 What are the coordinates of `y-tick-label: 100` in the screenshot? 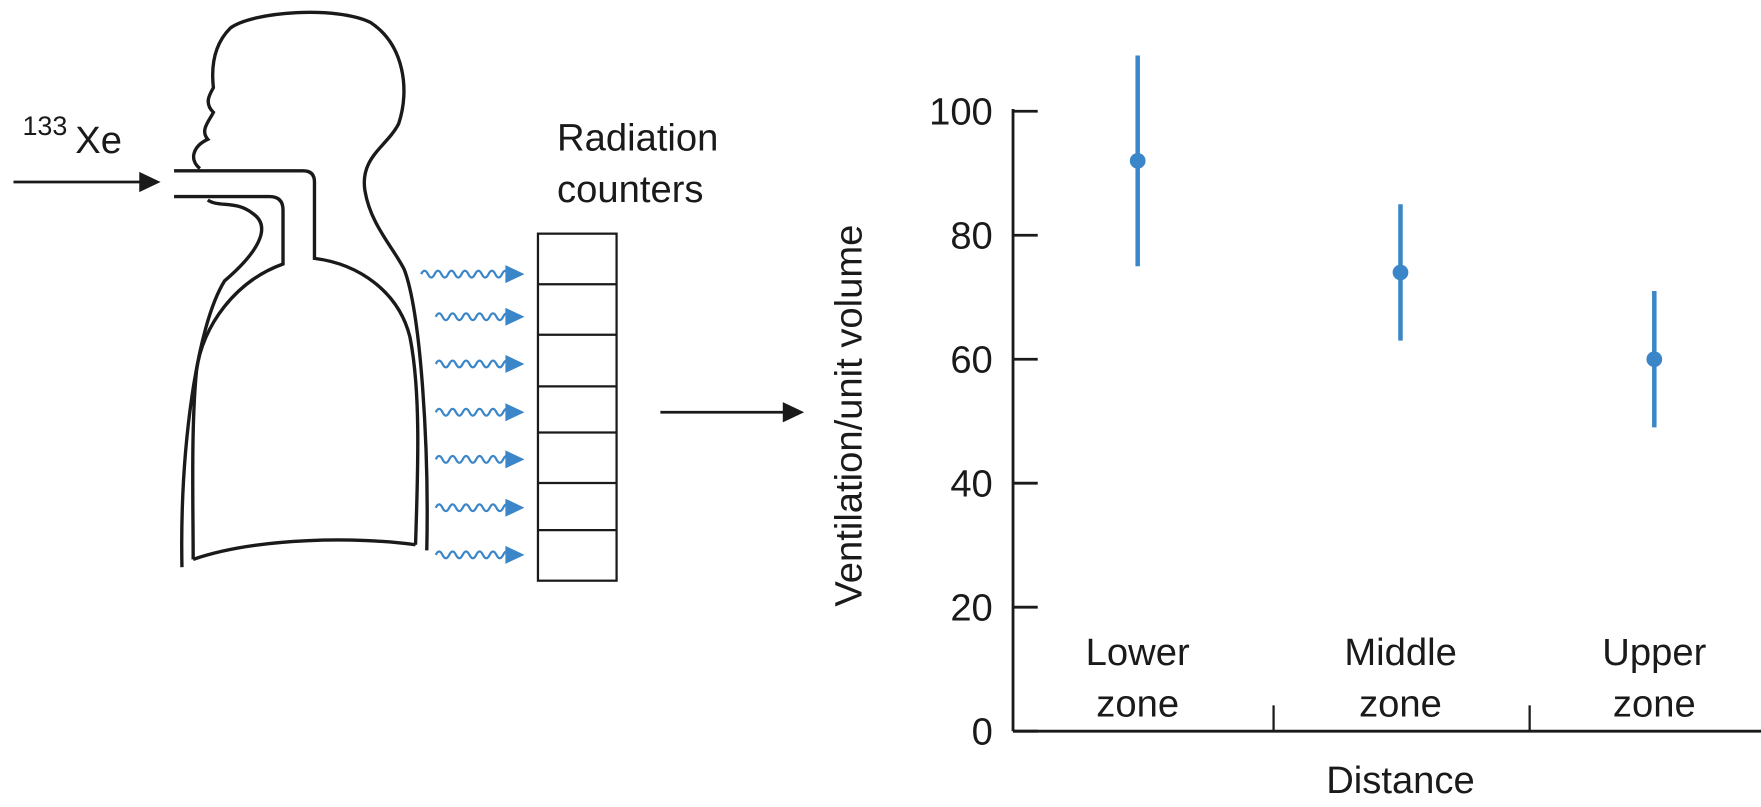 It's located at (961, 112).